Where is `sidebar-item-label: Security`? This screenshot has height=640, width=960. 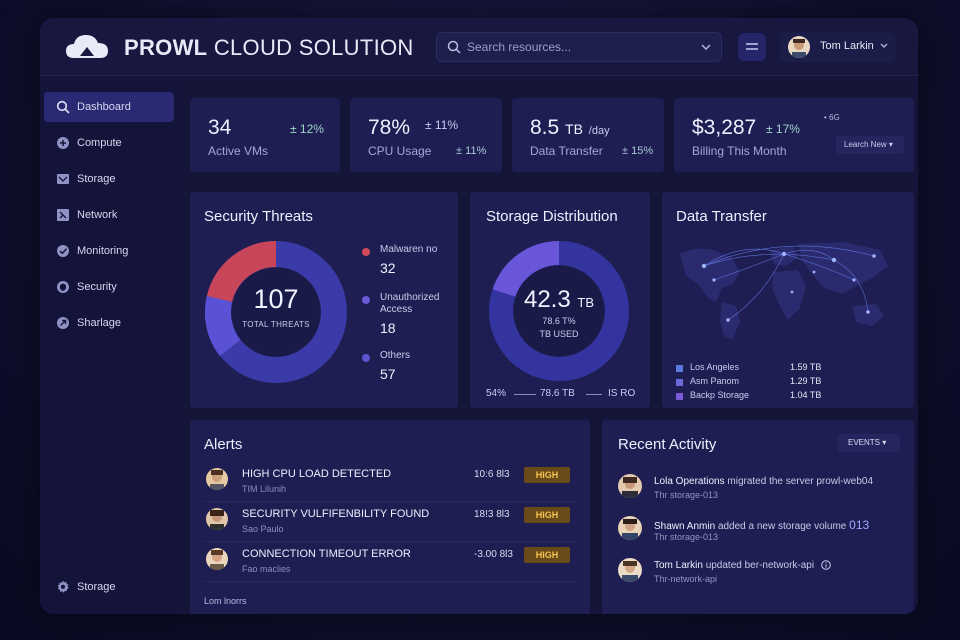 sidebar-item-label: Security is located at coordinates (97, 287).